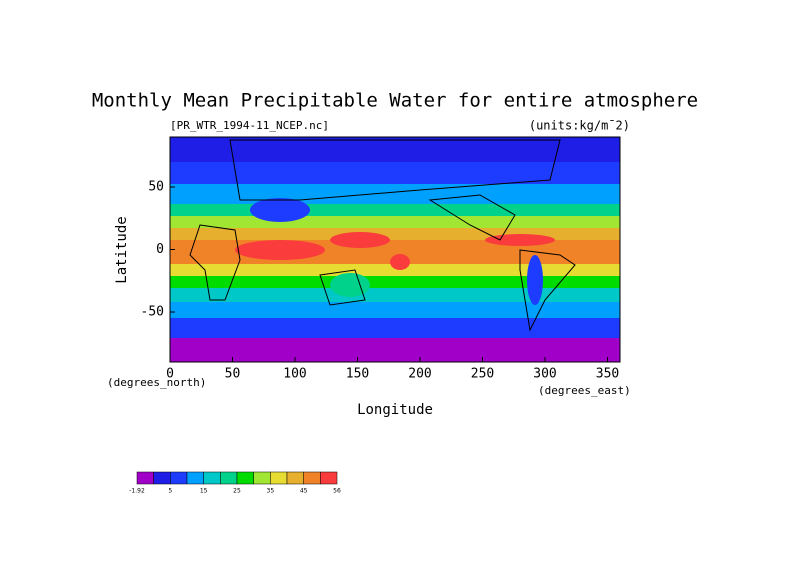  I want to click on x-axis-units: (degrees_east), so click(584, 390).